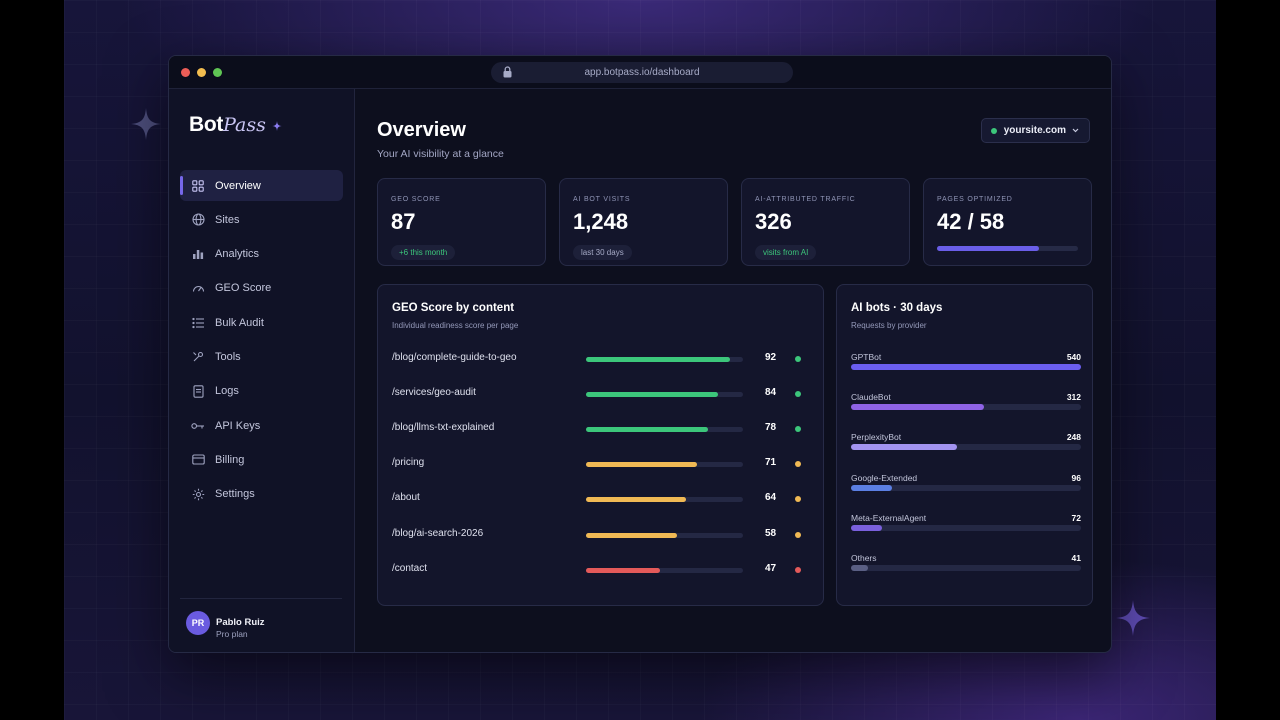 This screenshot has width=1280, height=720. What do you see at coordinates (1076, 477) in the screenshot?
I see `bot-requests: 96` at bounding box center [1076, 477].